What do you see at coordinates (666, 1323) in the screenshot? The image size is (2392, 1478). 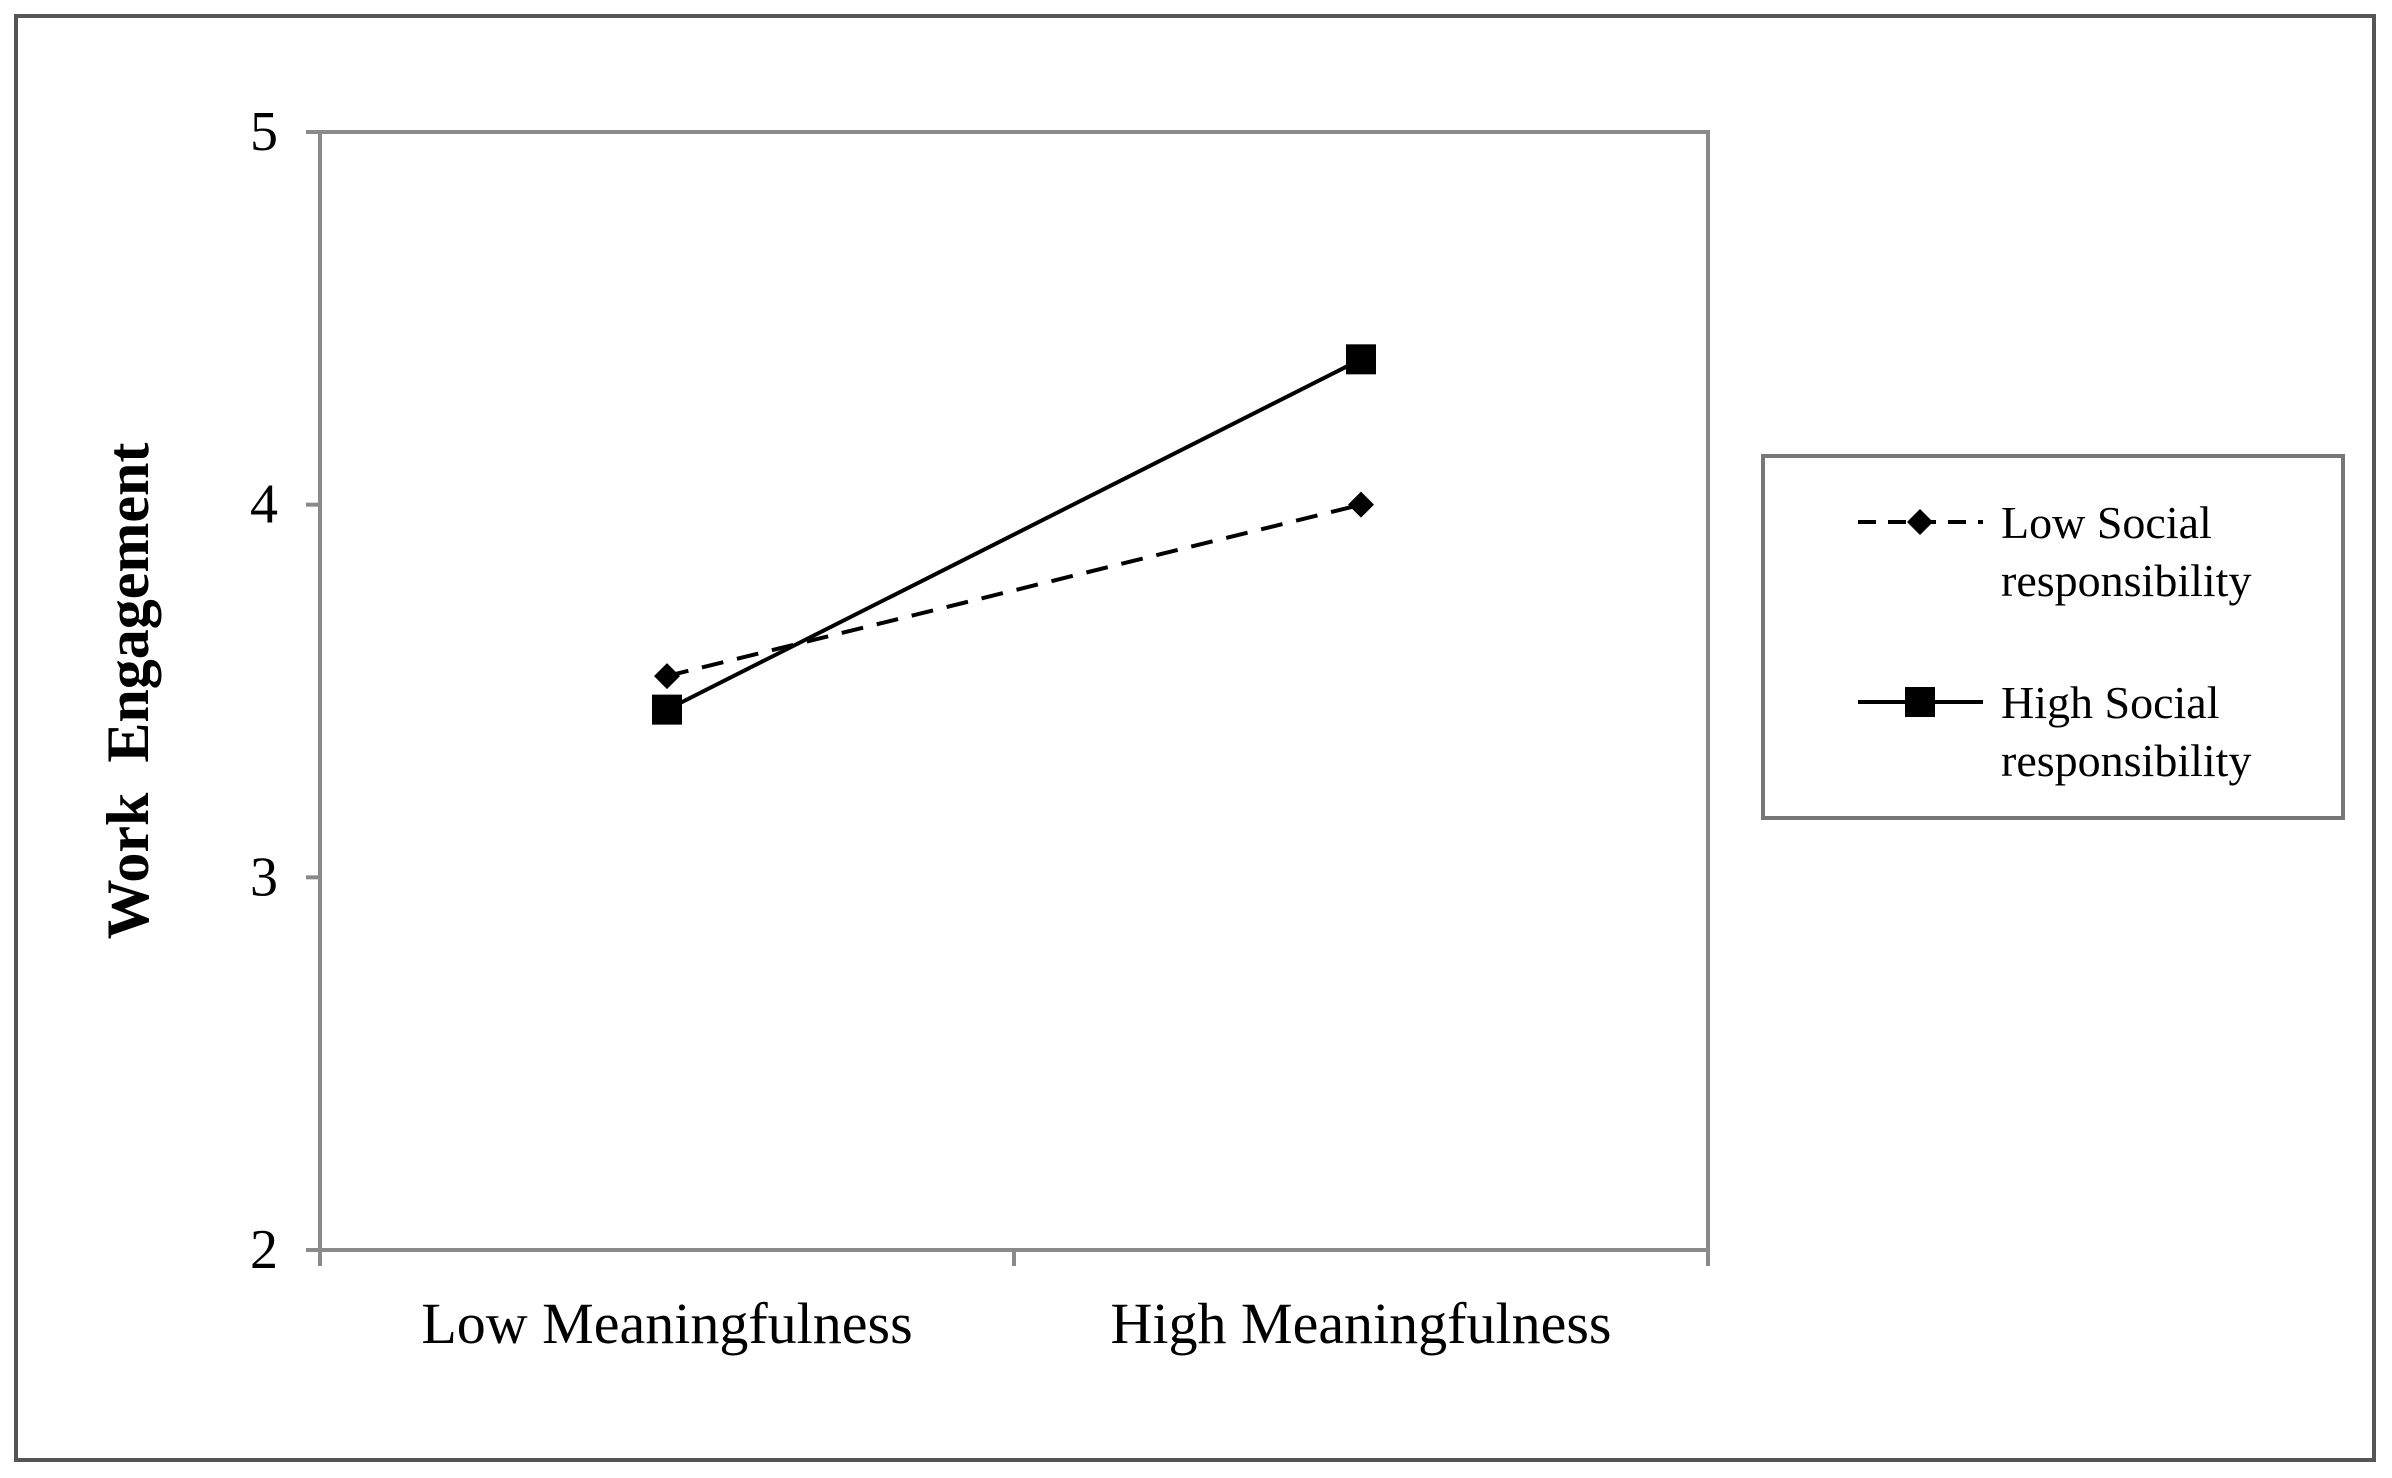 I see `x-category-label: Low Meaningfulness` at bounding box center [666, 1323].